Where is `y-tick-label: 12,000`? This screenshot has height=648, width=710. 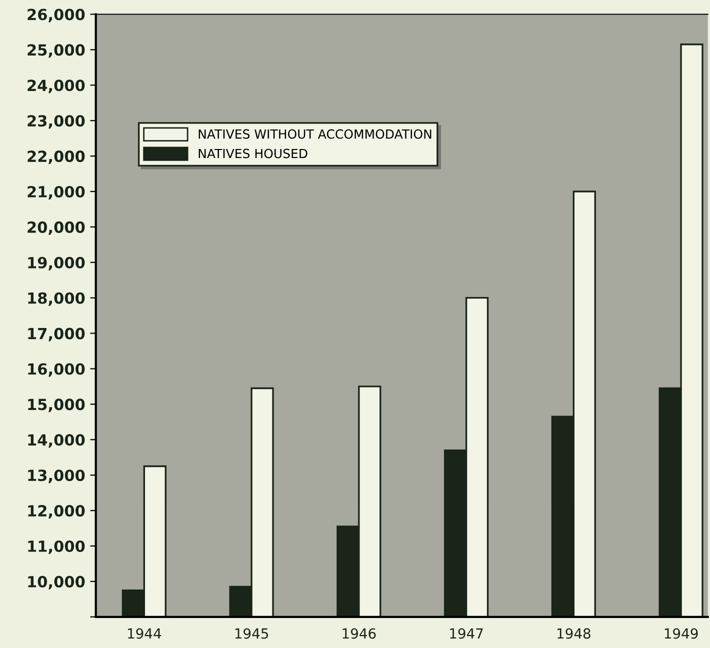 y-tick-label: 12,000 is located at coordinates (56, 512).